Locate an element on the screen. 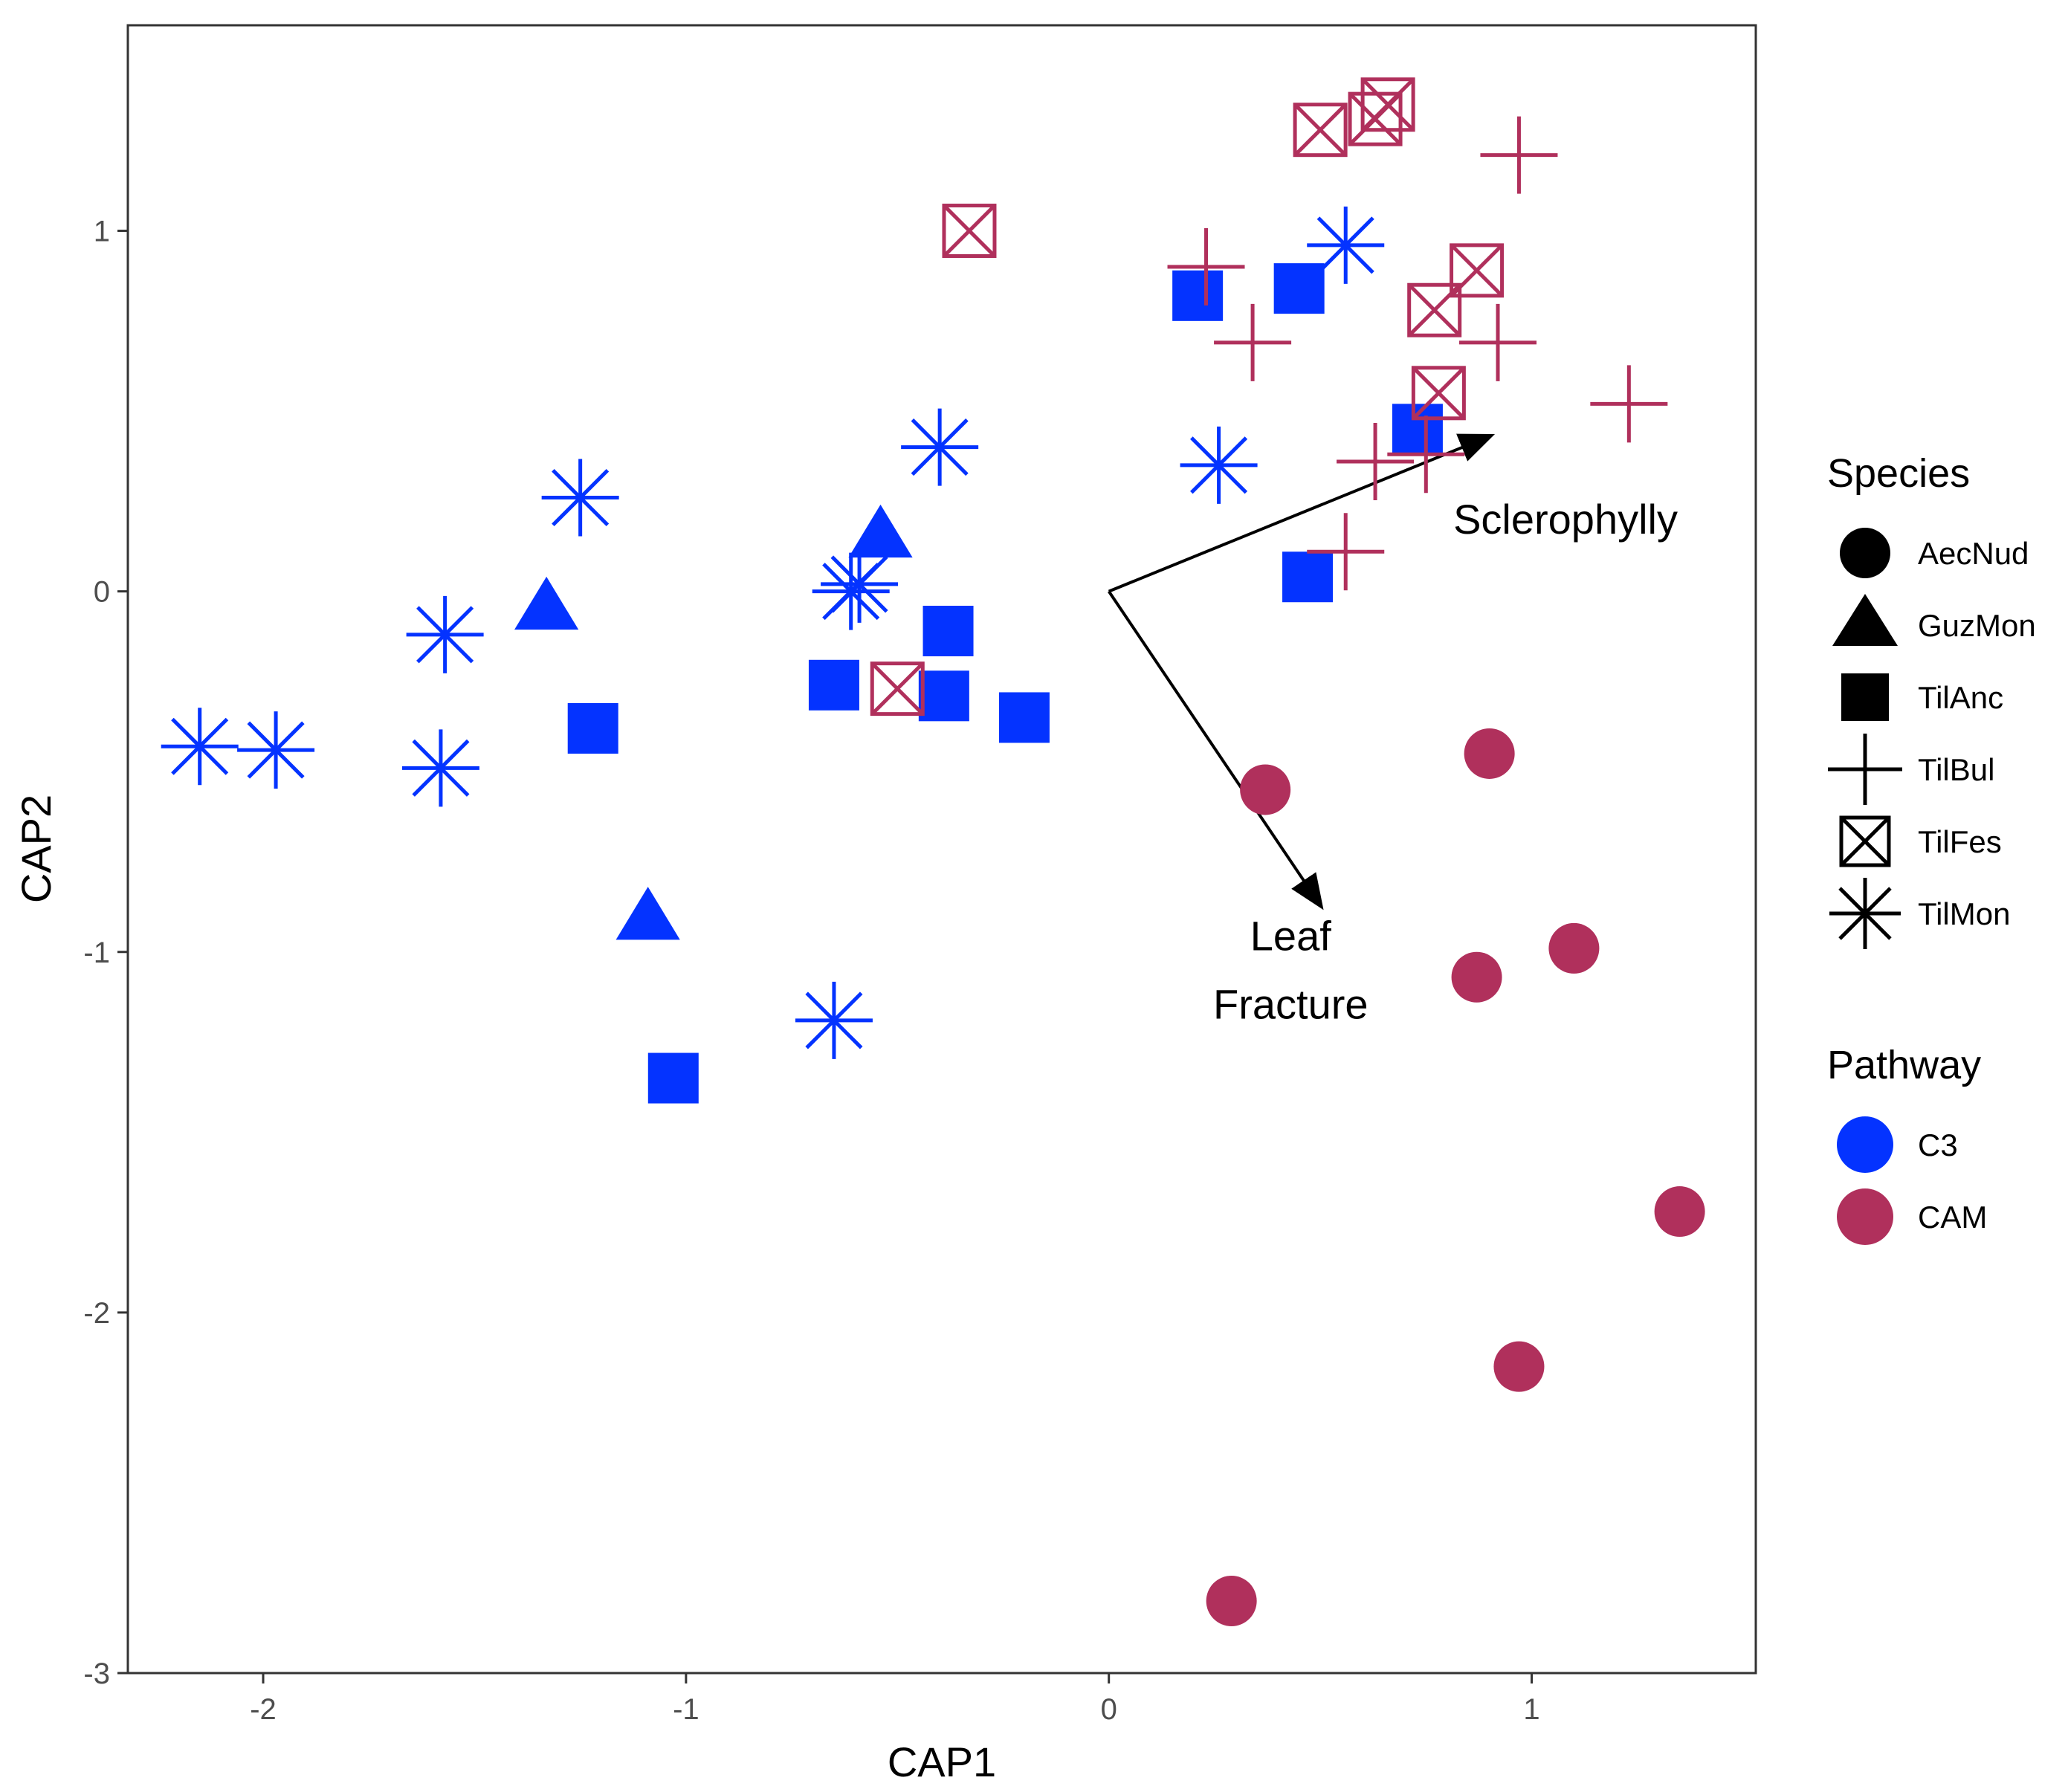 The height and width of the screenshot is (1792, 2068). legend-species-item: TilFes is located at coordinates (1920, 841).